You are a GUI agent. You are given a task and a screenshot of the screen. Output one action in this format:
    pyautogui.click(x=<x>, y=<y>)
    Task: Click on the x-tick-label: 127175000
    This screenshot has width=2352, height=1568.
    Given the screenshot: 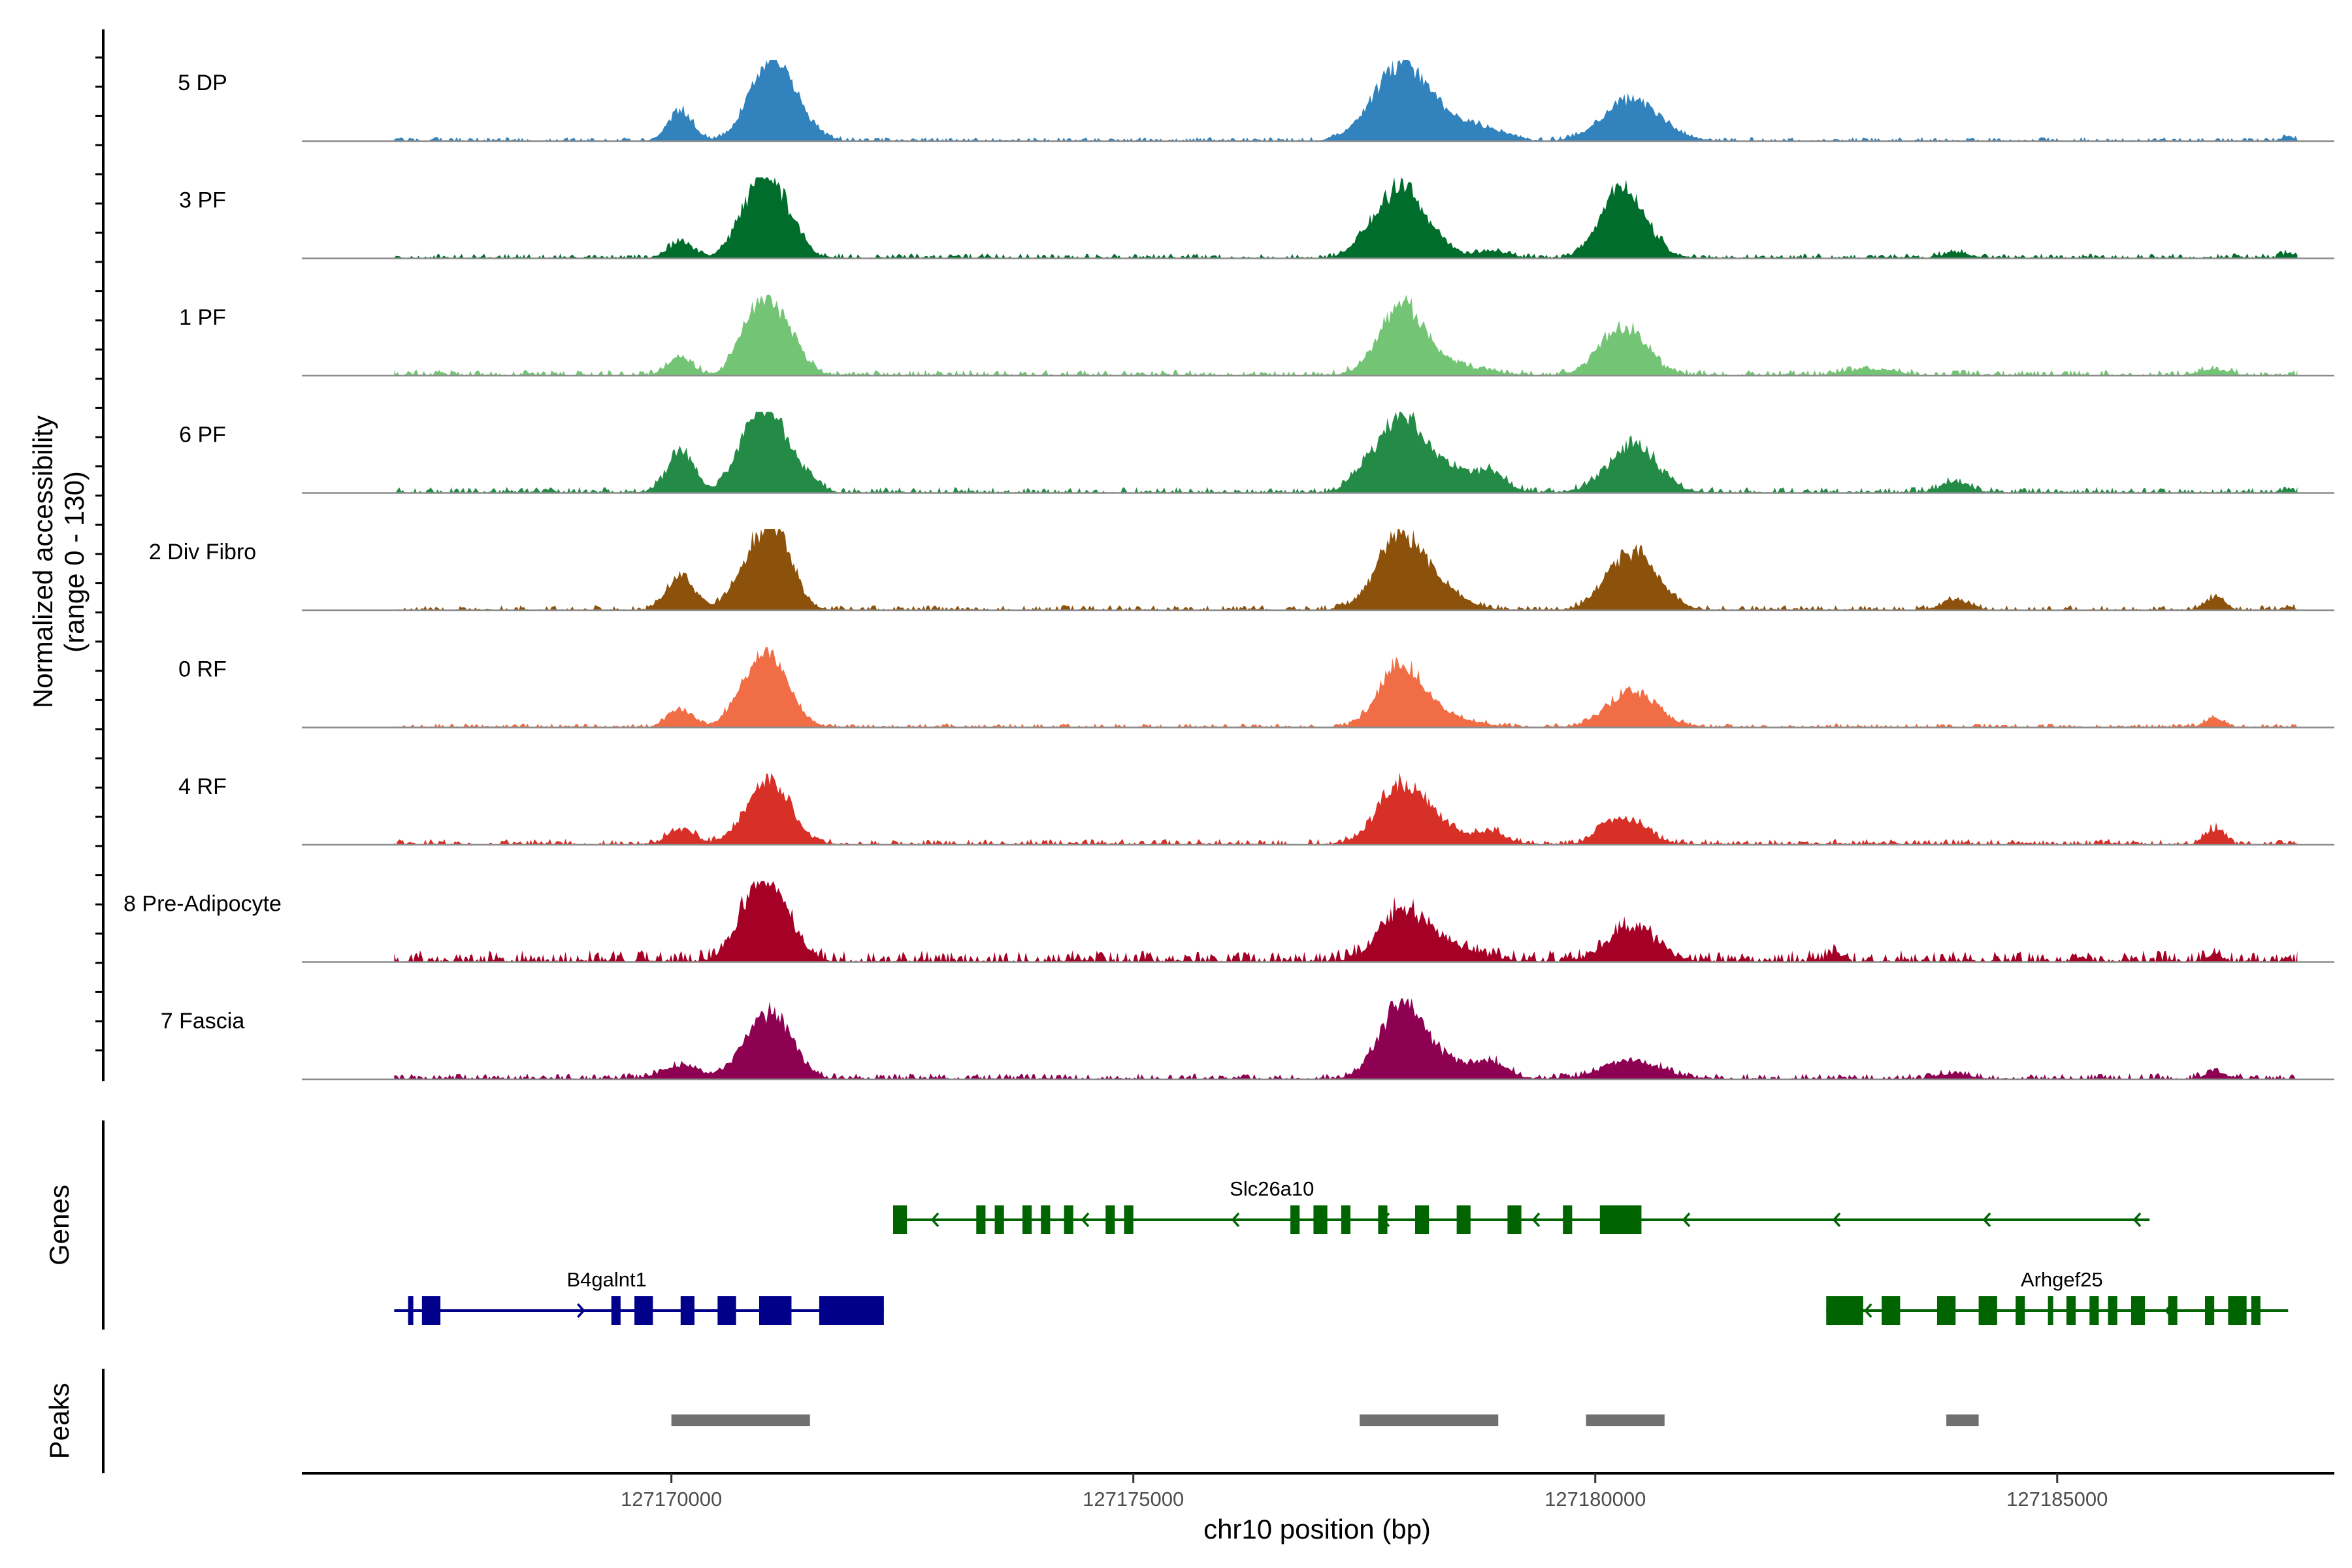 What is the action you would take?
    pyautogui.click(x=1133, y=1499)
    